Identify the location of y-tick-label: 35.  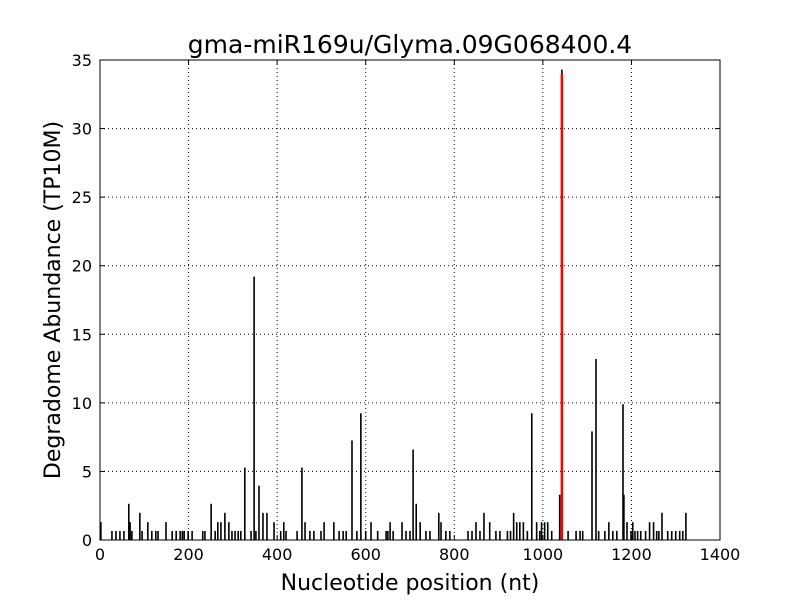
(82, 60).